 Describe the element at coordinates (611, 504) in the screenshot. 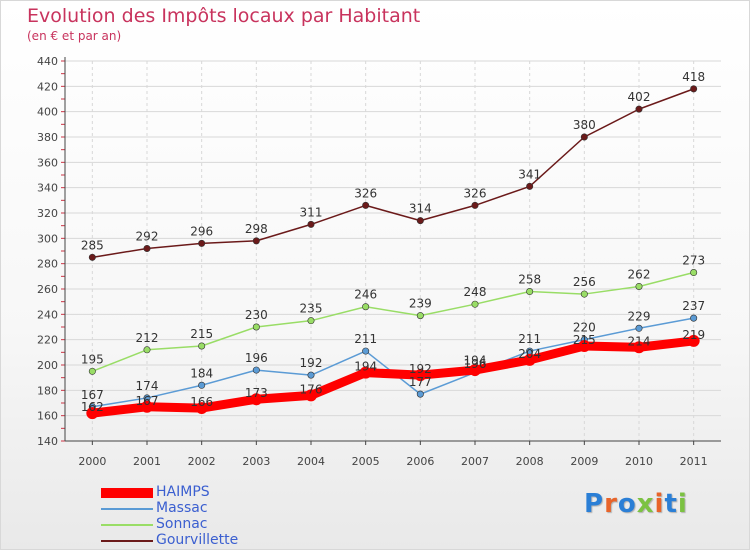

I see `logo-letter: r` at that location.